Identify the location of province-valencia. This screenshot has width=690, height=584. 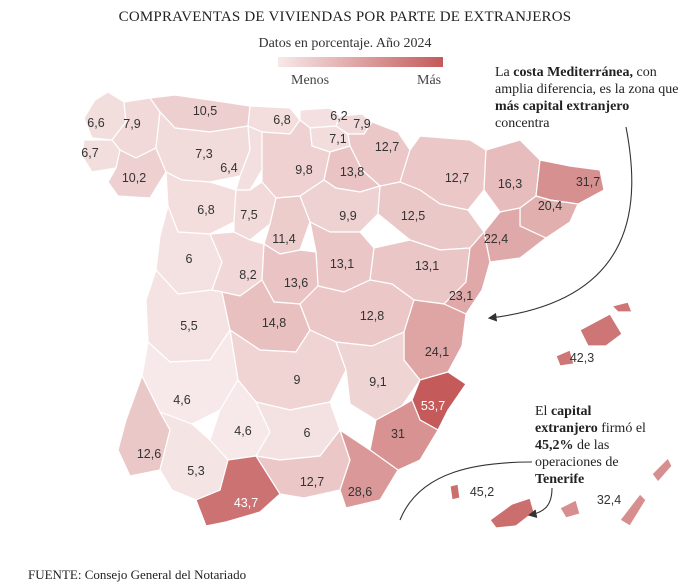
(435, 340).